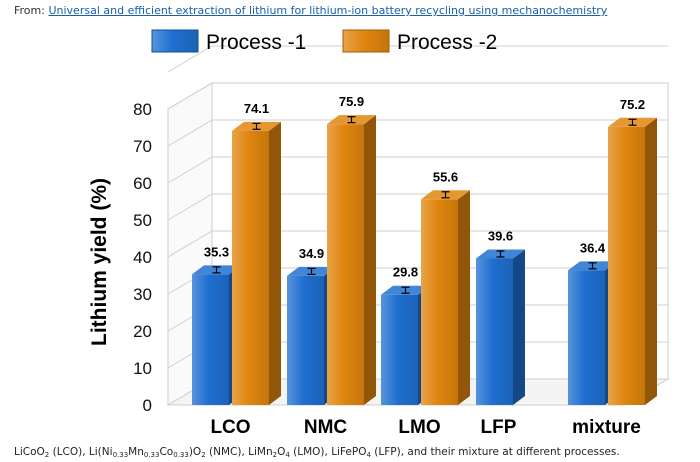 Image resolution: width=700 pixels, height=462 pixels. I want to click on caption-text: Mn, so click(136, 452).